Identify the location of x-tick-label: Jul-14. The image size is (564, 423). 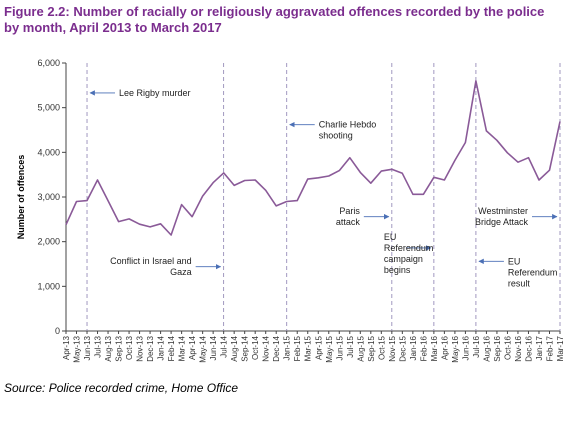
(224, 346).